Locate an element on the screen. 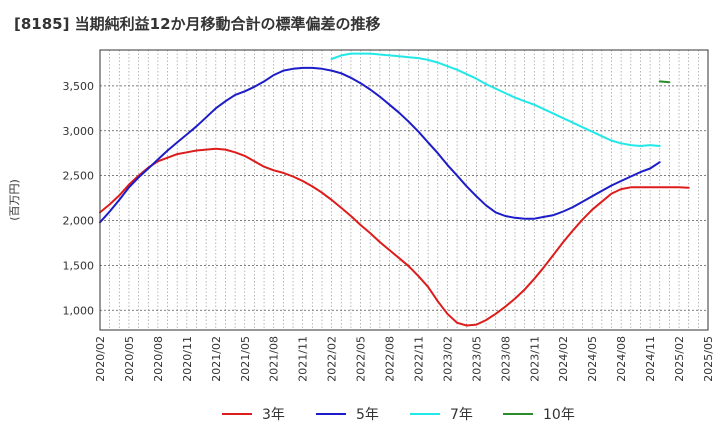  chart-title: [8185] 当期純利益12か月移動合計の標準偏差の推移 is located at coordinates (197, 24).